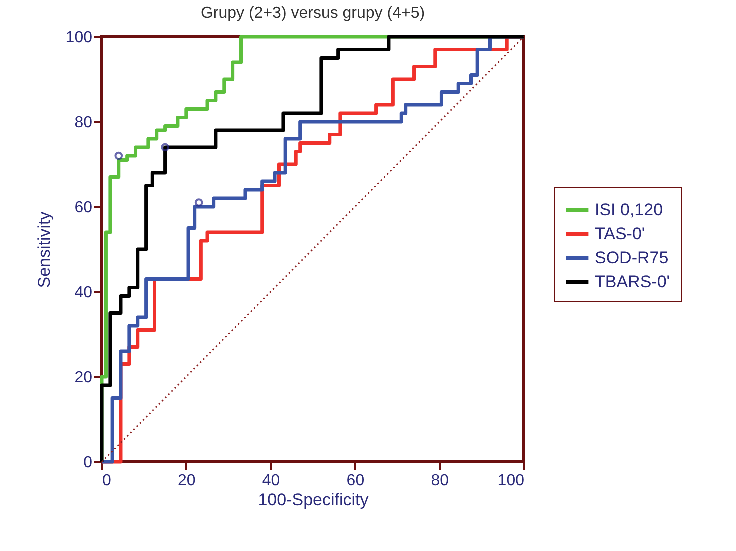 The height and width of the screenshot is (551, 736). I want to click on x-tick-label: 80, so click(440, 481).